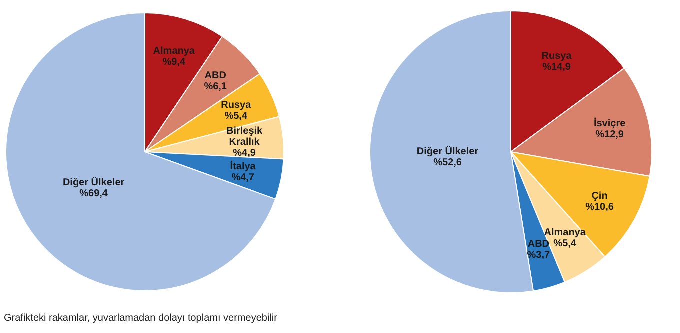 This screenshot has width=680, height=333. I want to click on data-label: %12,9, so click(610, 134).